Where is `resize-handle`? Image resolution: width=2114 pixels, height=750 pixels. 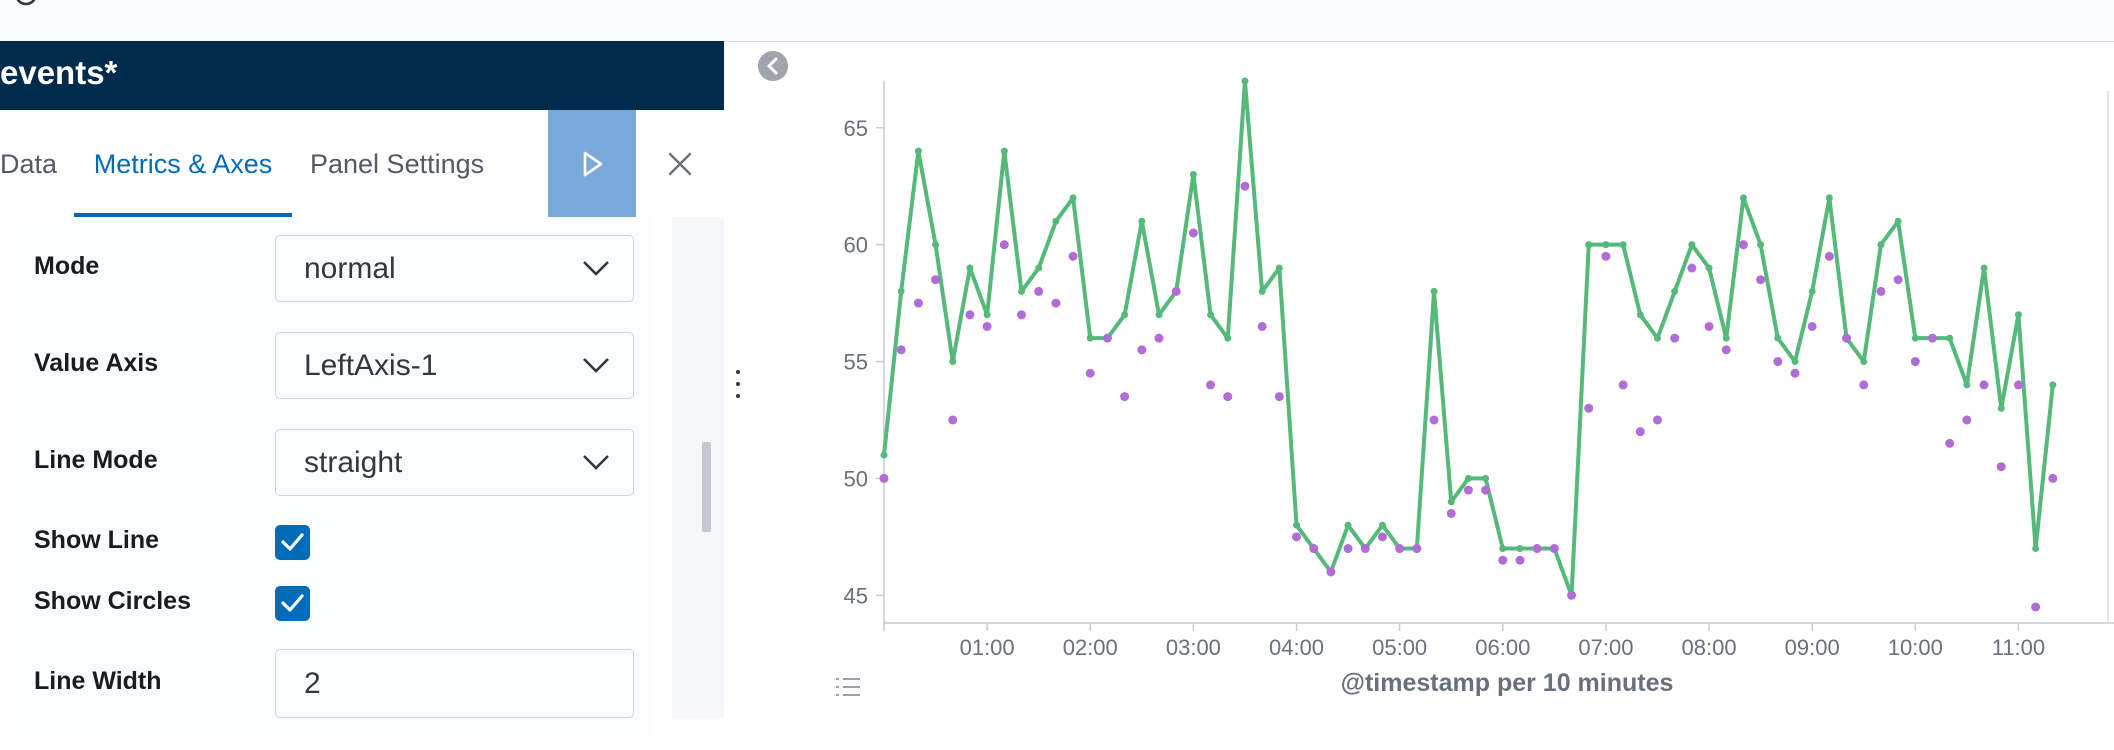 resize-handle is located at coordinates (738, 386).